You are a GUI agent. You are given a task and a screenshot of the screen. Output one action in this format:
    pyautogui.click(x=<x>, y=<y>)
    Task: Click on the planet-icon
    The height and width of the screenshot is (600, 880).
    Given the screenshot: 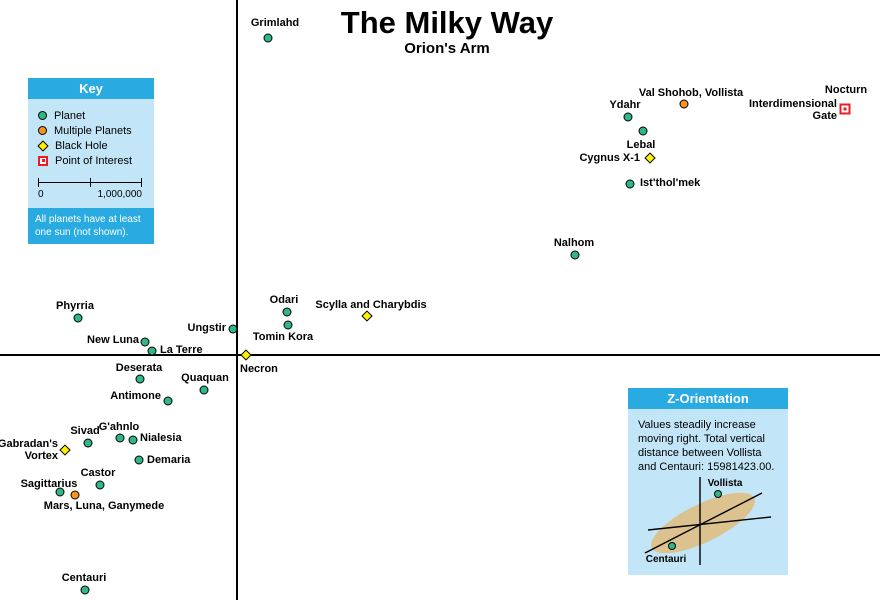 What is the action you would take?
    pyautogui.click(x=42, y=115)
    